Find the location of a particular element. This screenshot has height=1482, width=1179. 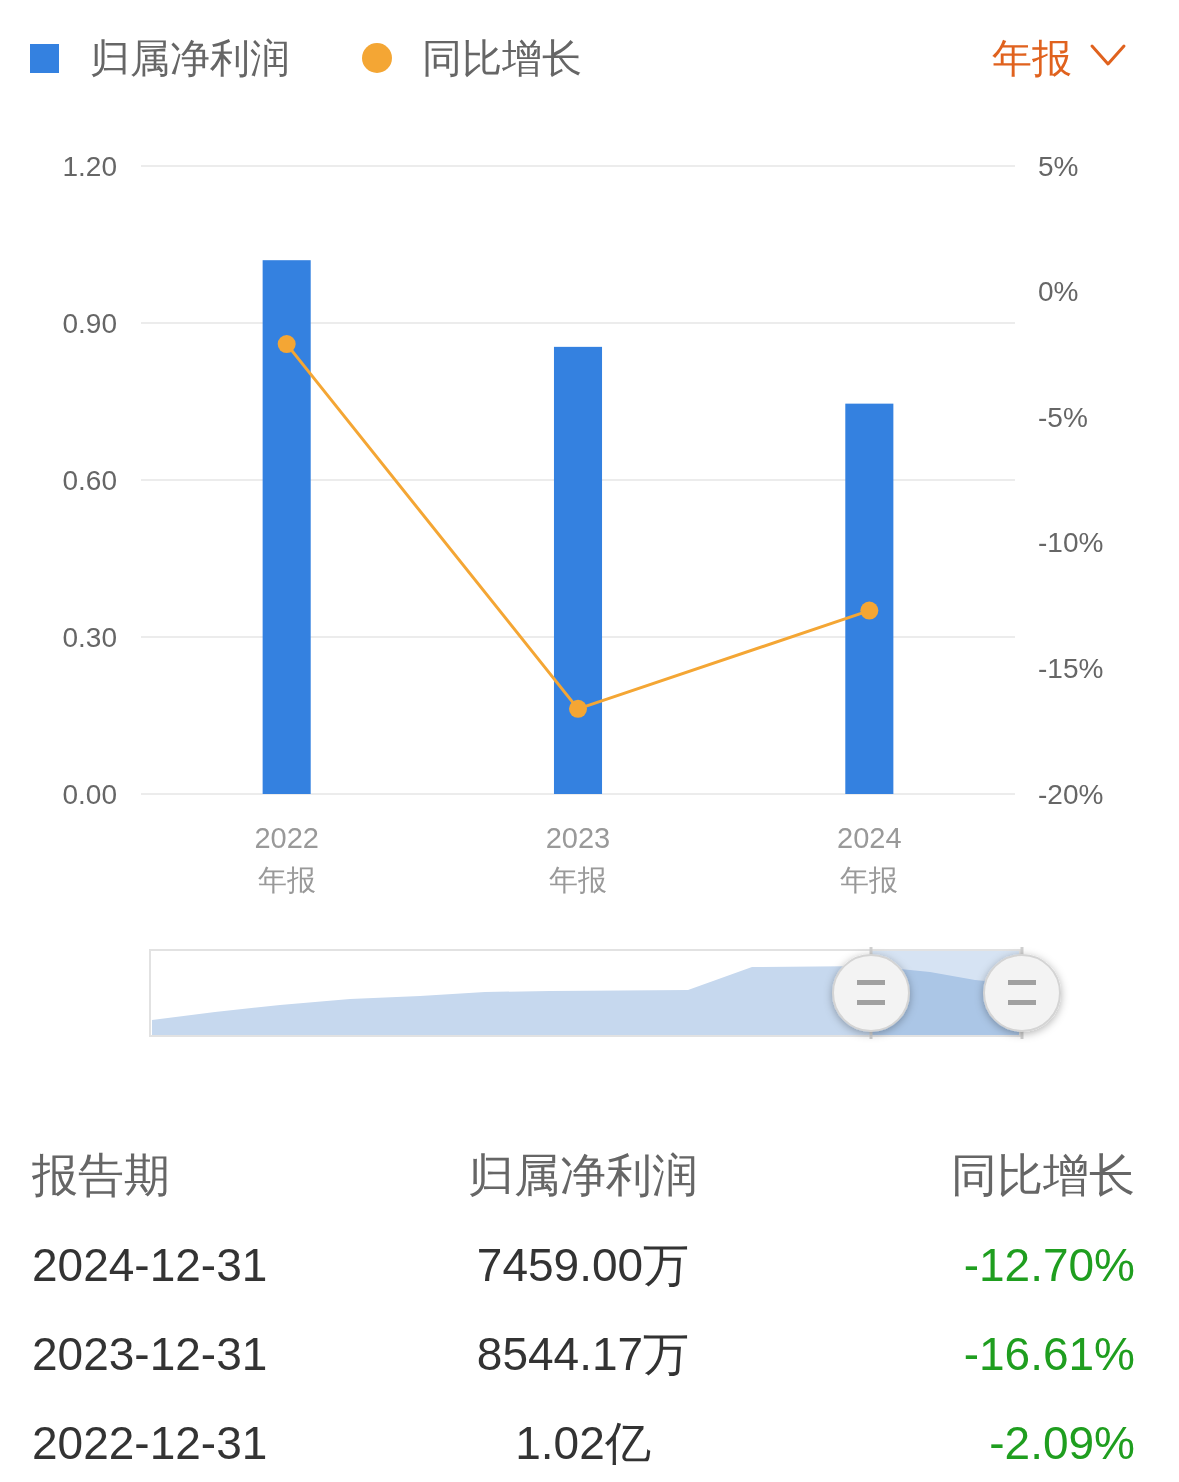

y-tick-label: 0.30 is located at coordinates (89, 637).